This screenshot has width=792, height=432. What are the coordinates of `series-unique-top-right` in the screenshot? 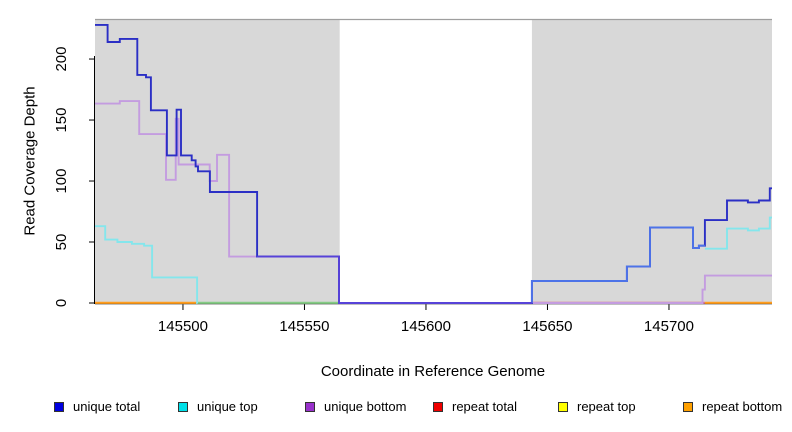 It's located at (738, 233).